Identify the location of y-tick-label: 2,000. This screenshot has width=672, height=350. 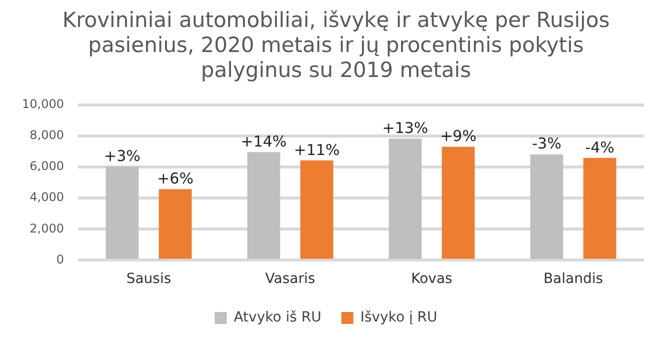
(47, 228).